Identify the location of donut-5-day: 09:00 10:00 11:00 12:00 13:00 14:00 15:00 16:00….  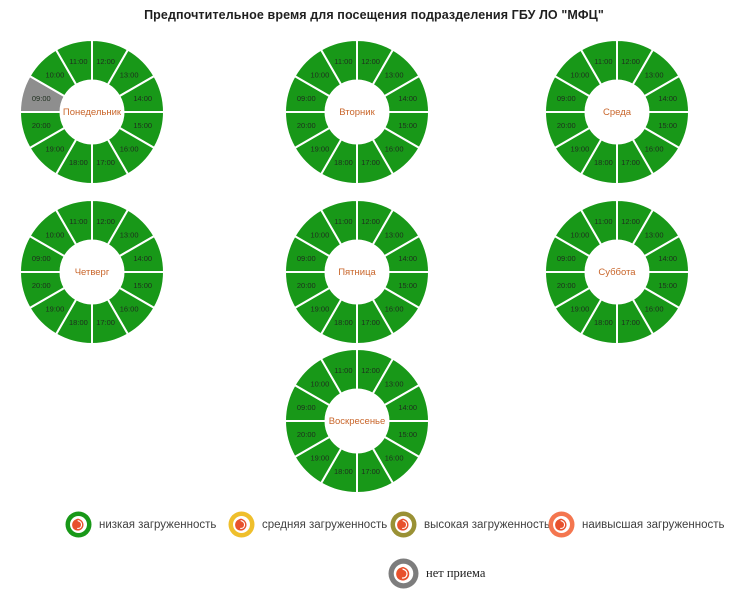
(357, 272).